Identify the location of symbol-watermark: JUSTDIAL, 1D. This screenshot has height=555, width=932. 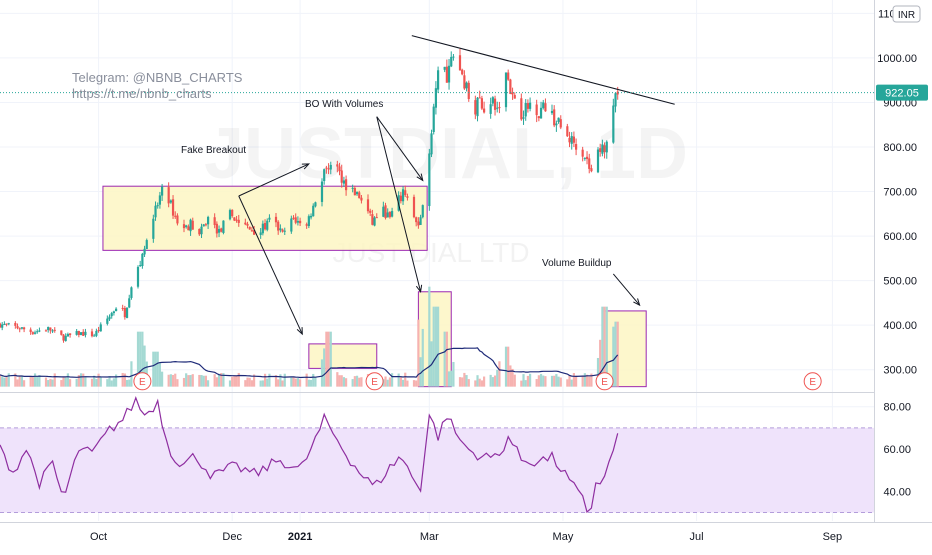
(446, 154).